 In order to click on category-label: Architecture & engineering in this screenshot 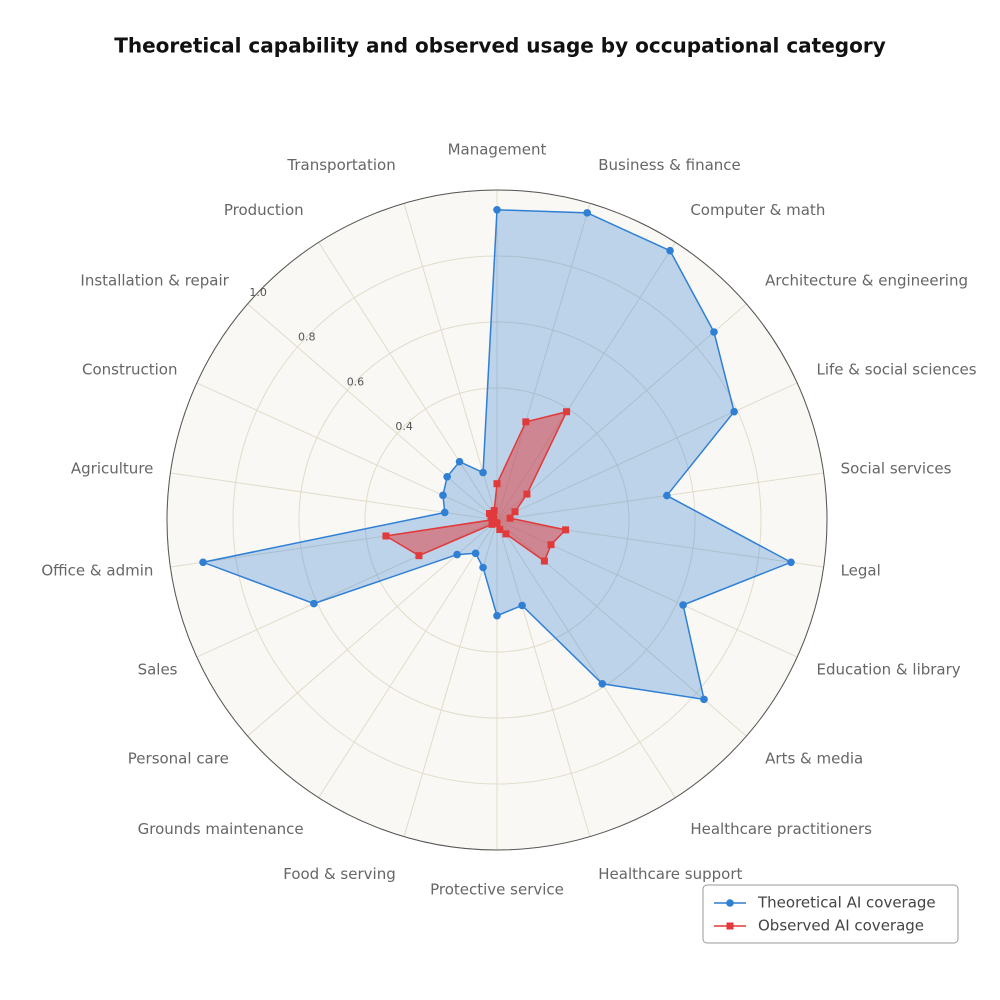, I will do `click(866, 281)`.